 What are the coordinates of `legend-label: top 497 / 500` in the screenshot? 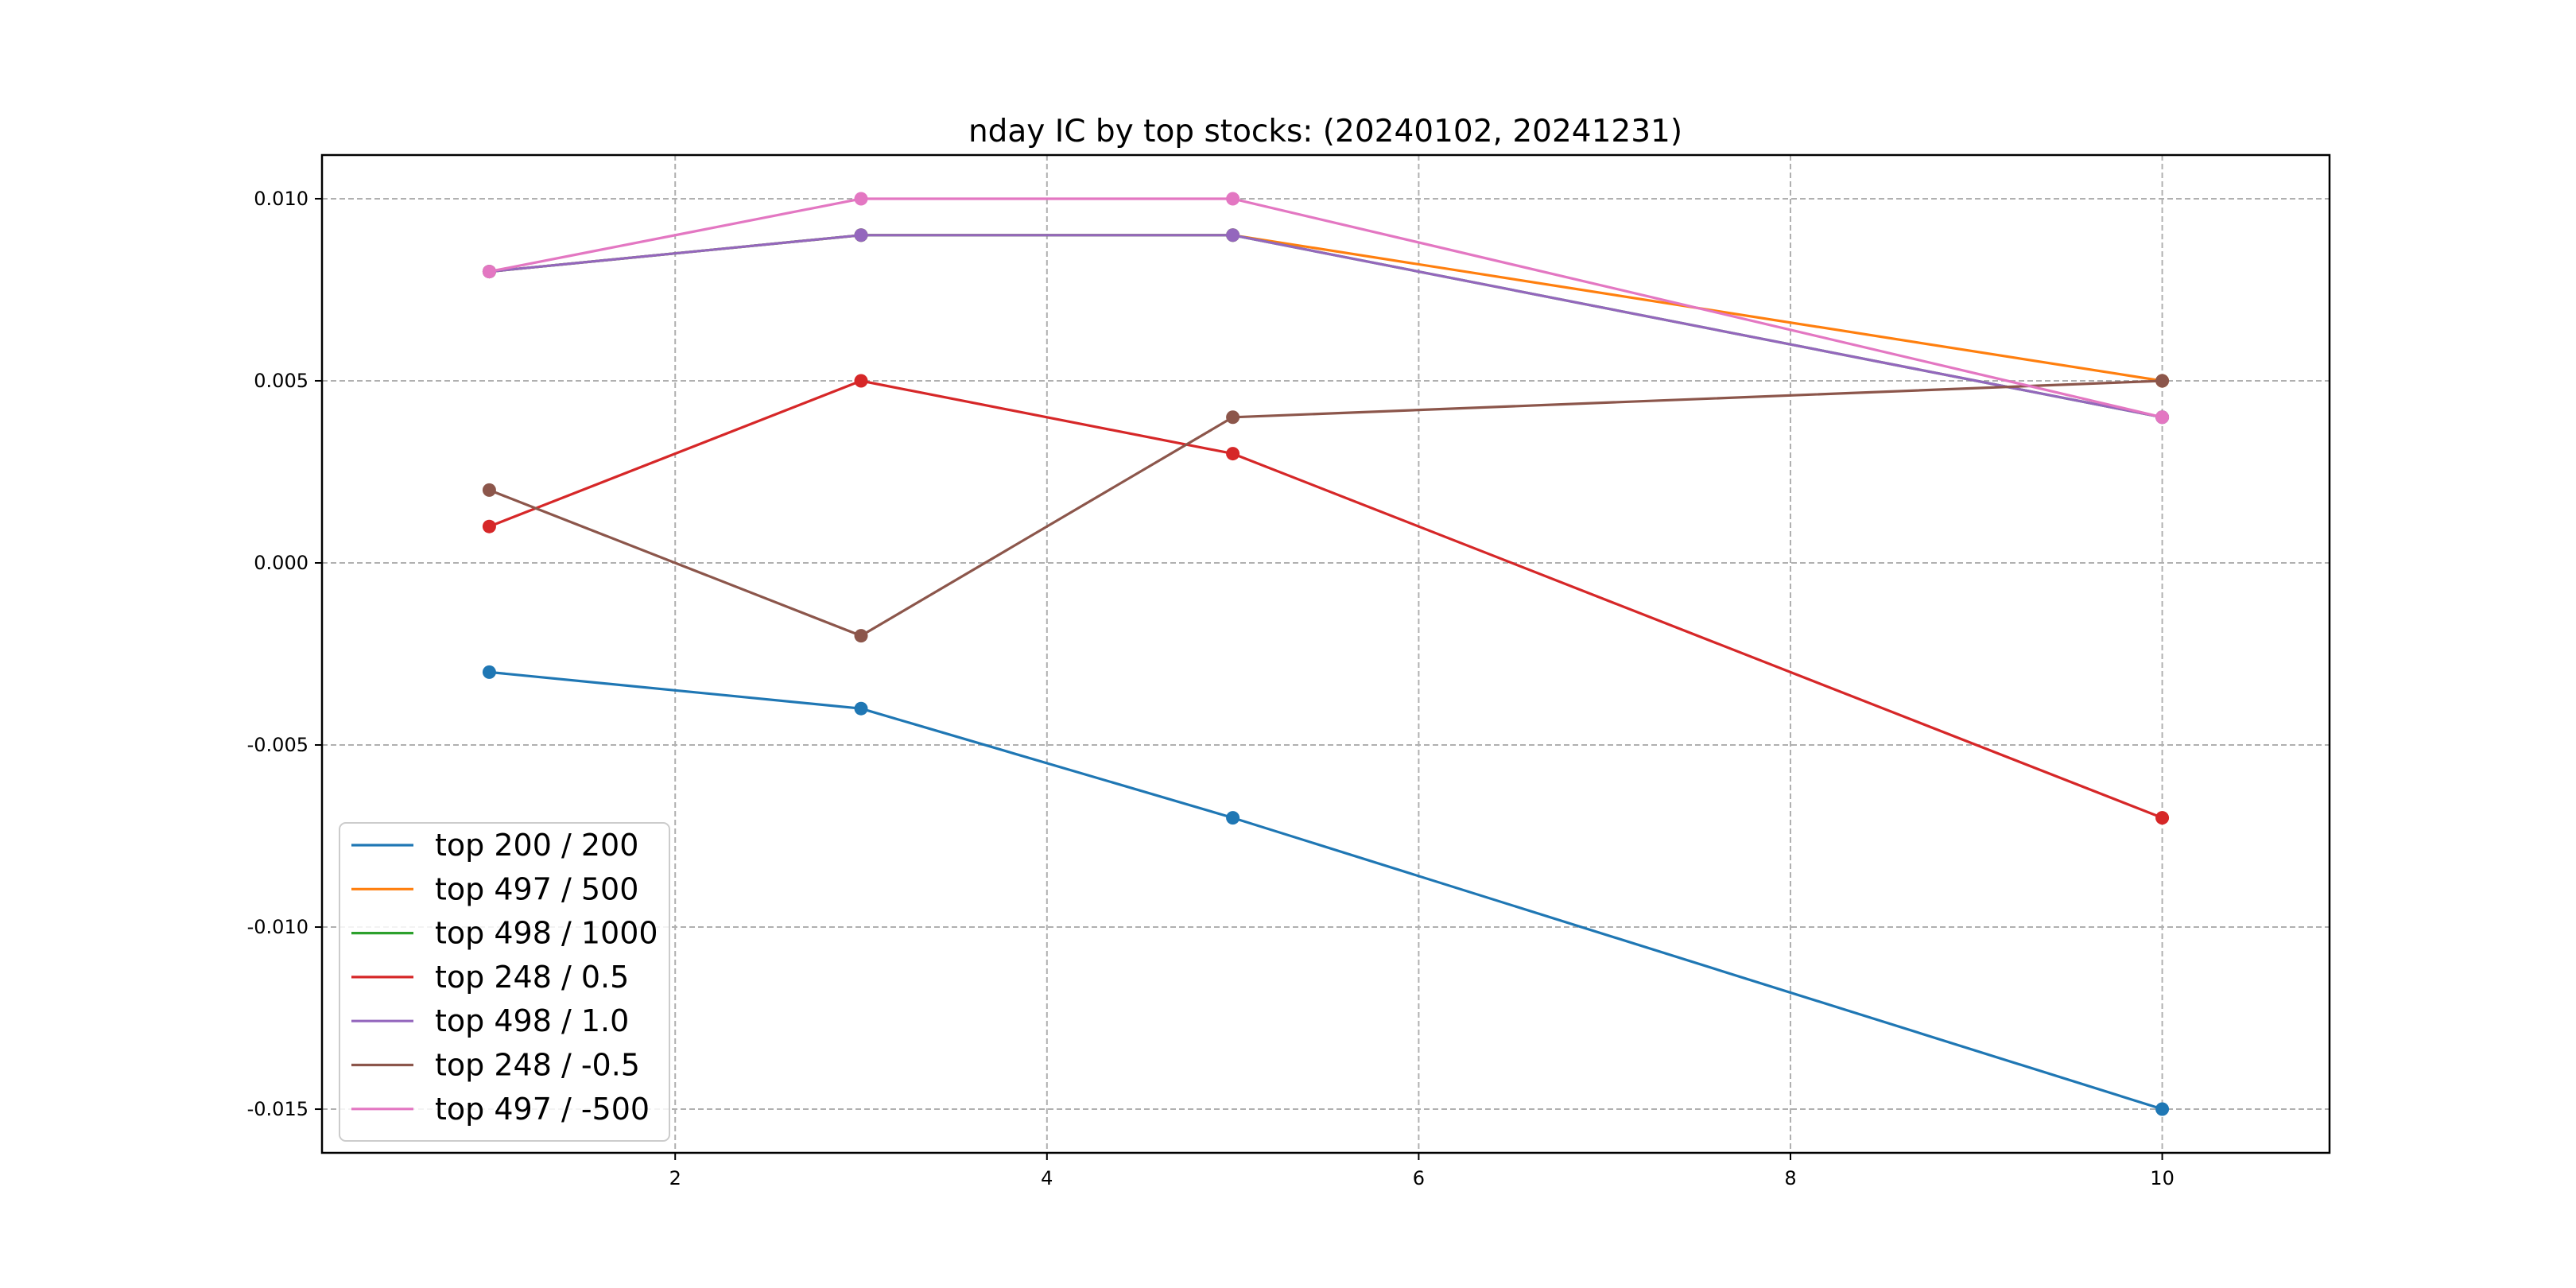 It's located at (537, 888).